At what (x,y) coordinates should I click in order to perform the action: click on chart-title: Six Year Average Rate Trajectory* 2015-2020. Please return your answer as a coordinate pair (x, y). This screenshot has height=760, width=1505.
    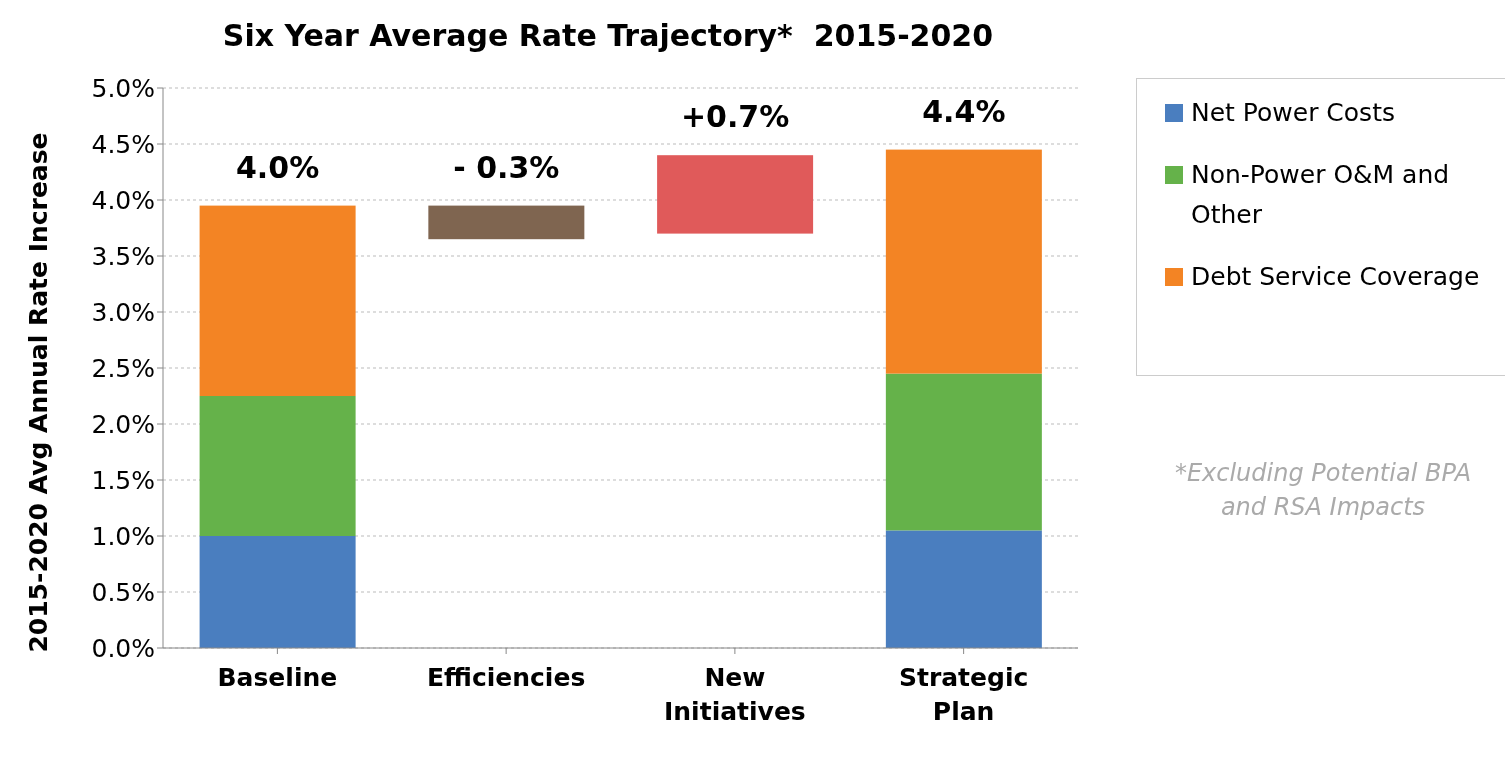
    Looking at the image, I should click on (608, 35).